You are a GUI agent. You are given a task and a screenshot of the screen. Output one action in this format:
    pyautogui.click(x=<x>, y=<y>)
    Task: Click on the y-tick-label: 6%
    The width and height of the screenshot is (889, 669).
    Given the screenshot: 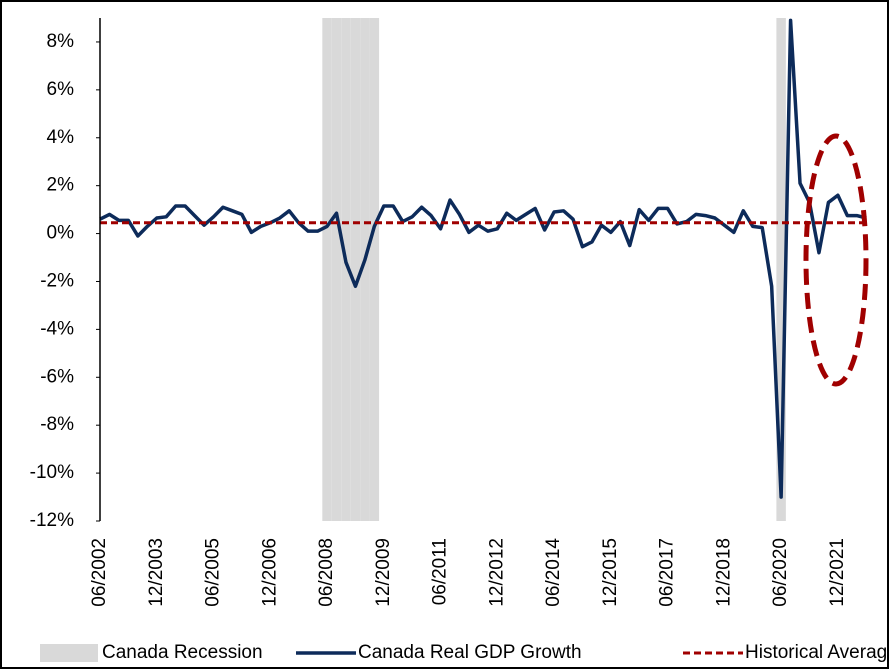 What is the action you would take?
    pyautogui.click(x=61, y=89)
    